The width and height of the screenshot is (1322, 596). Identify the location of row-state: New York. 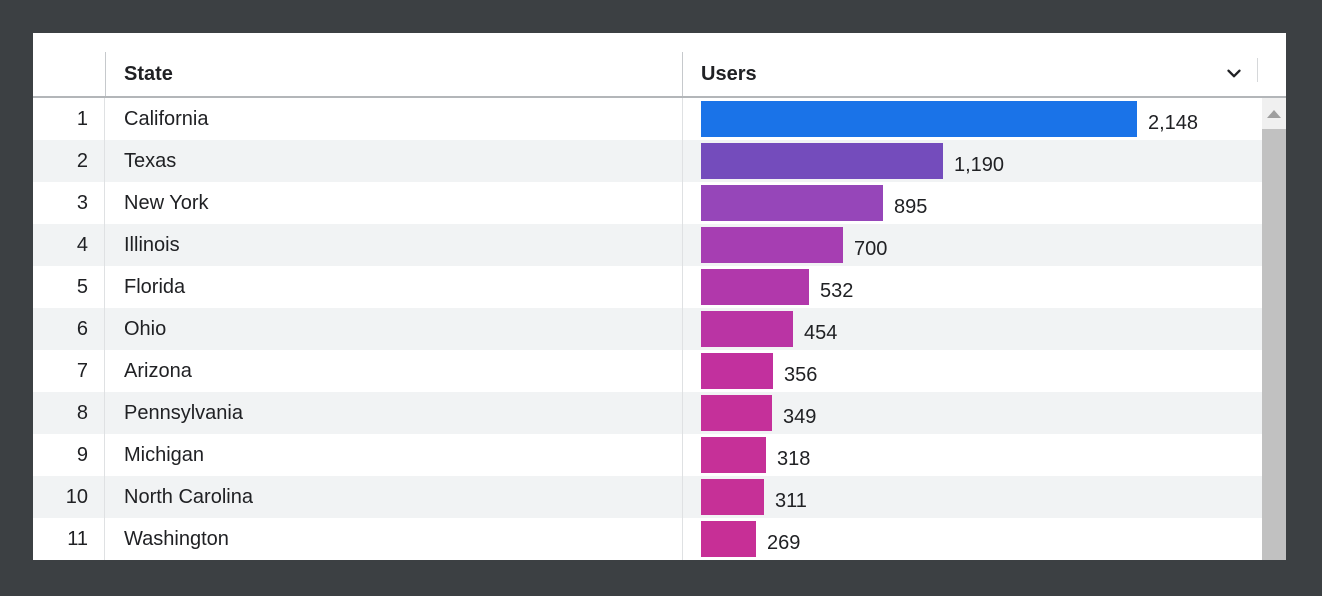
(166, 202).